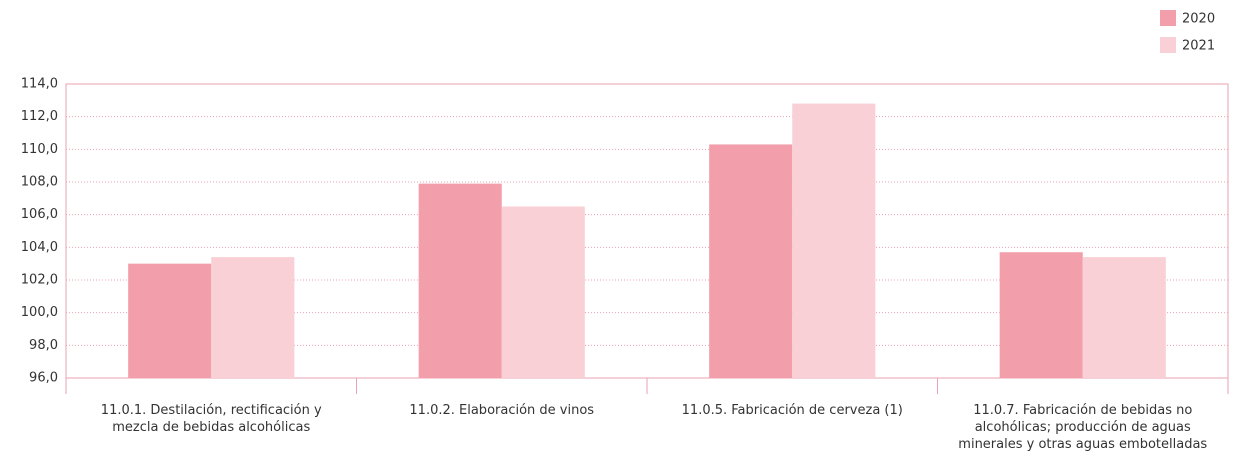 This screenshot has height=461, width=1237. I want to click on y-tick-label: 104,0, so click(39, 247).